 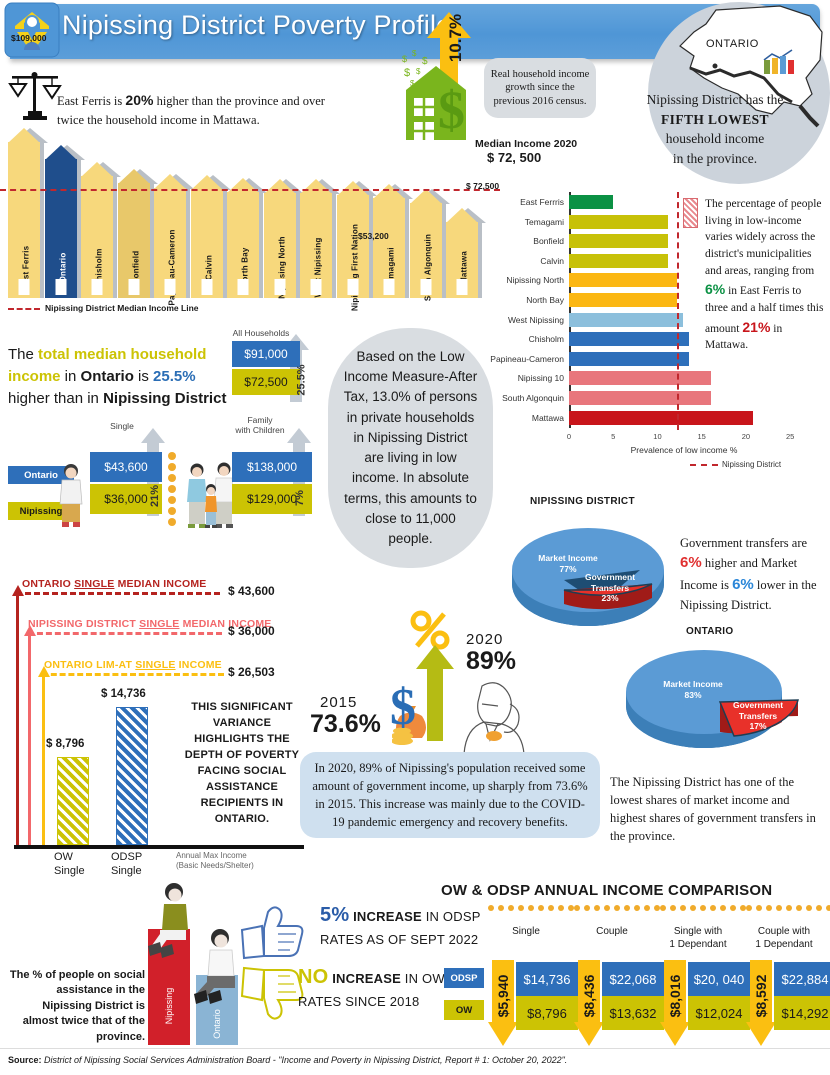 What do you see at coordinates (569, 436) in the screenshot?
I see `low-income-x-tick: 0` at bounding box center [569, 436].